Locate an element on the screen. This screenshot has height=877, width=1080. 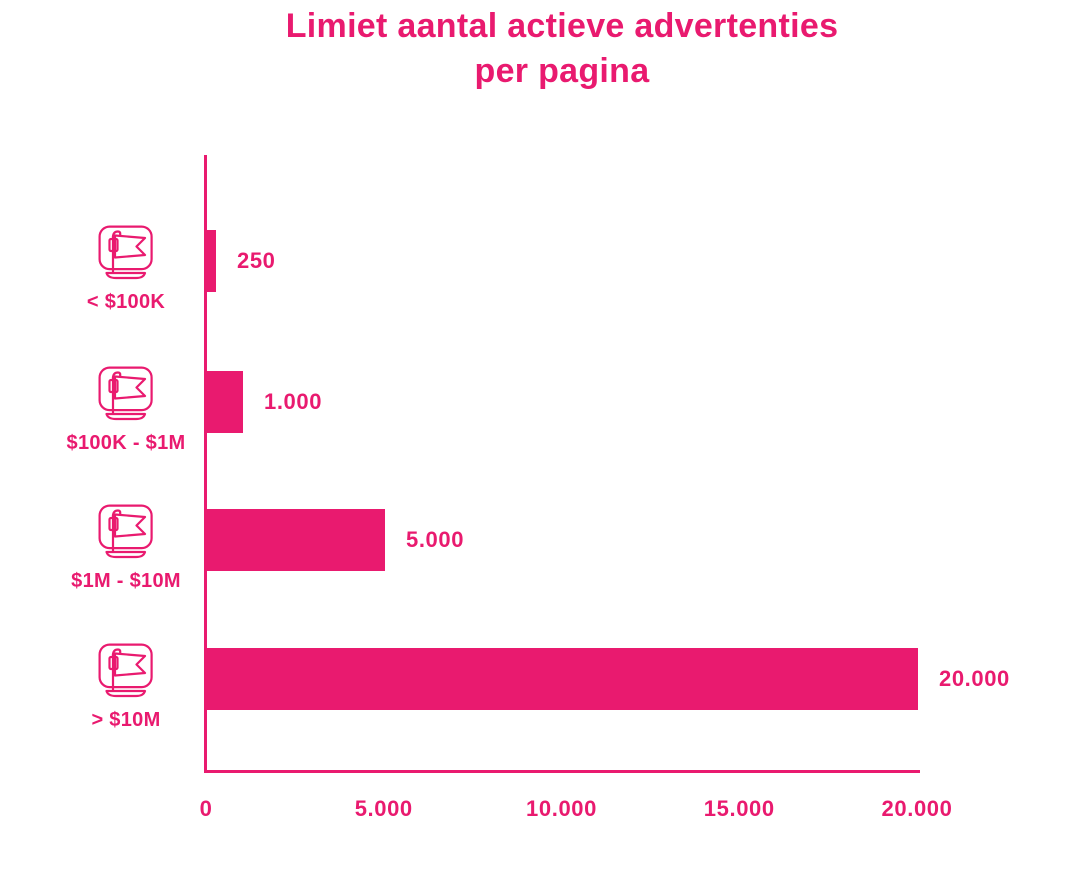
bar-value-label: 20.000 is located at coordinates (974, 678).